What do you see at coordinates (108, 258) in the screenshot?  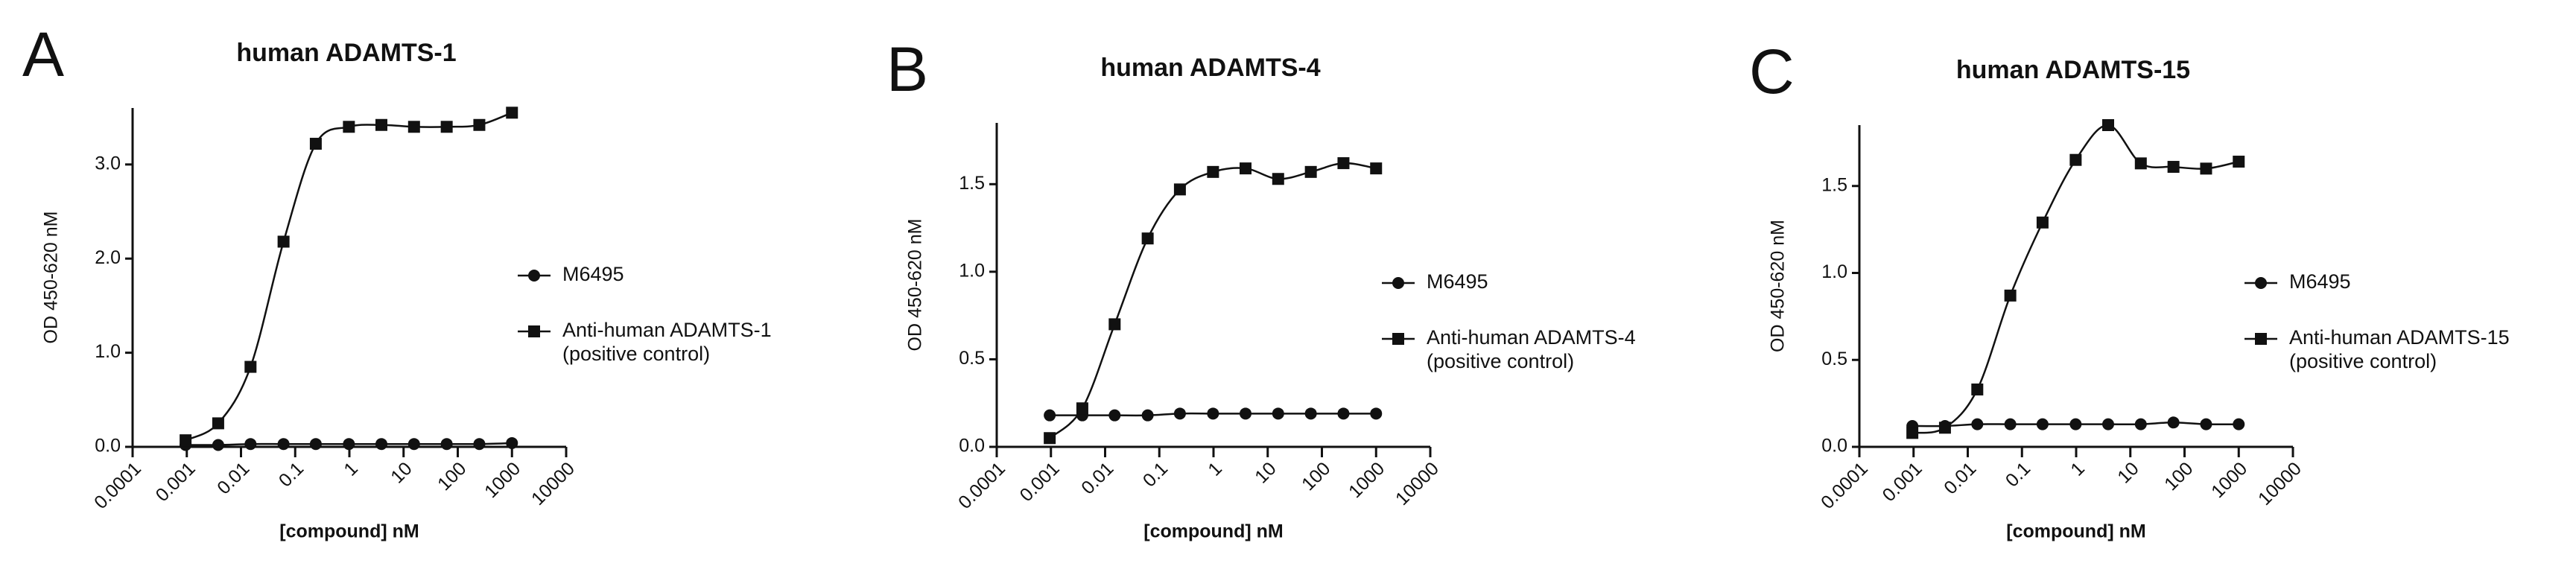 I see `y-tick-label: 2.0` at bounding box center [108, 258].